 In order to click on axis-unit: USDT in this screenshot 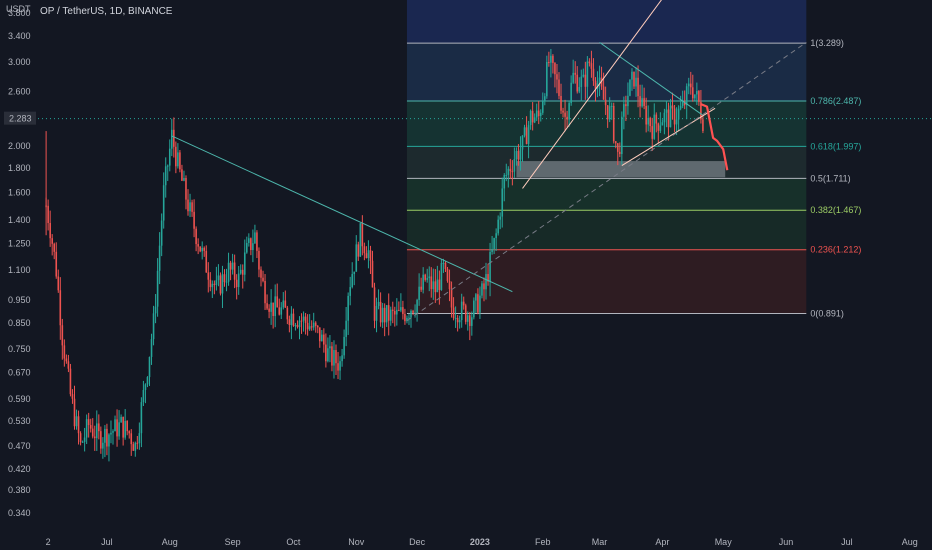, I will do `click(18, 9)`.